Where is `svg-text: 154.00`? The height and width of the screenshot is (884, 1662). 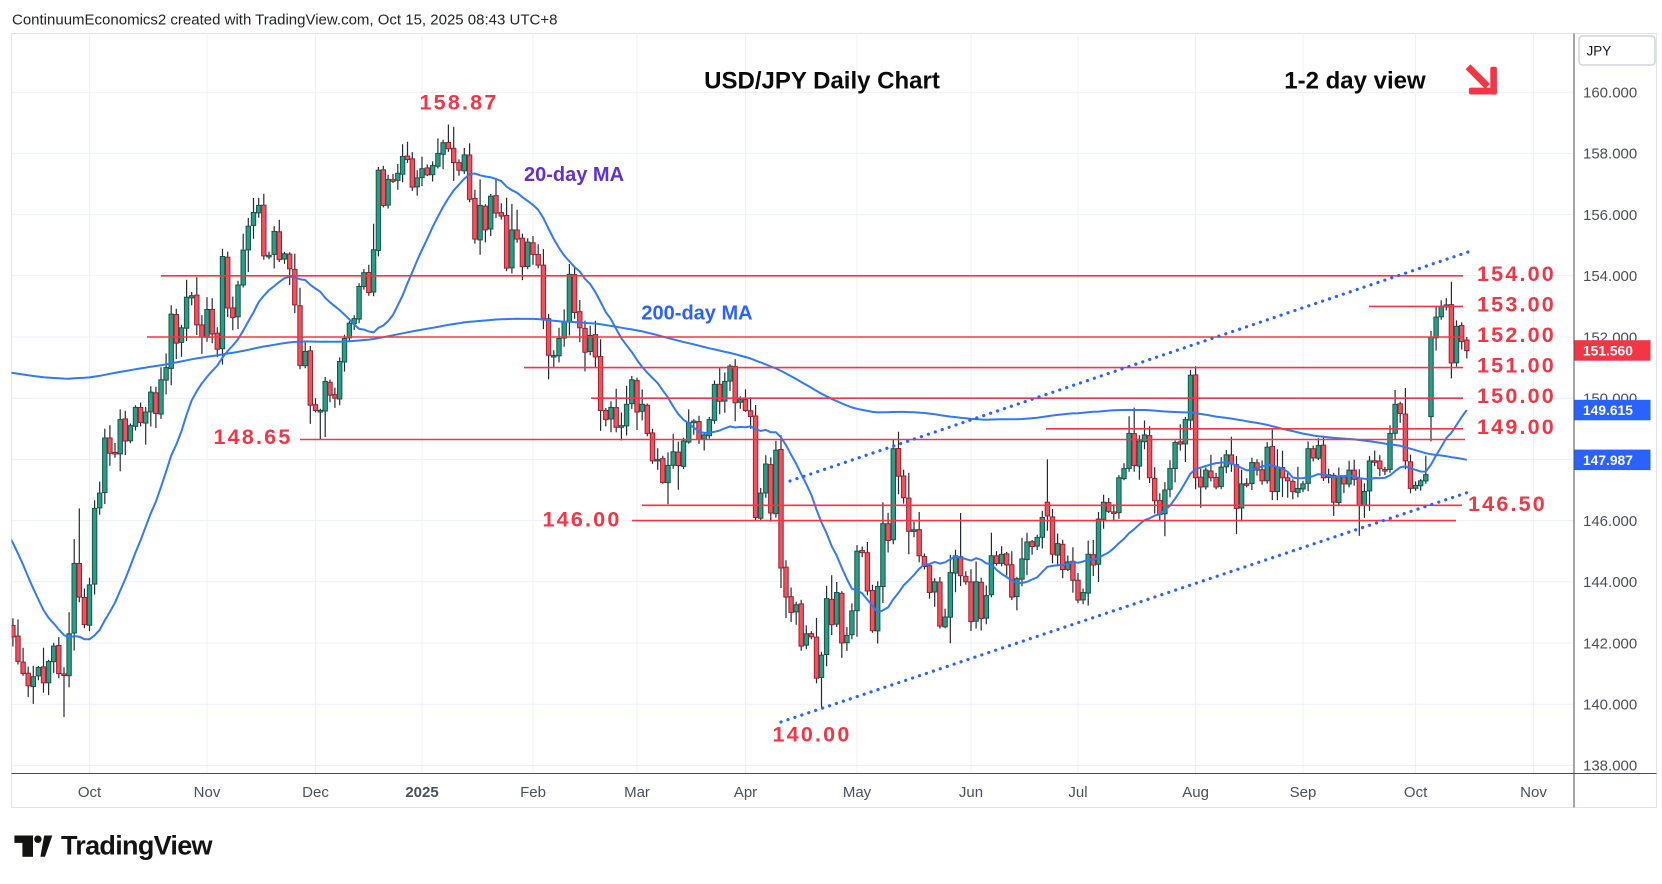
svg-text: 154.00 is located at coordinates (1516, 274).